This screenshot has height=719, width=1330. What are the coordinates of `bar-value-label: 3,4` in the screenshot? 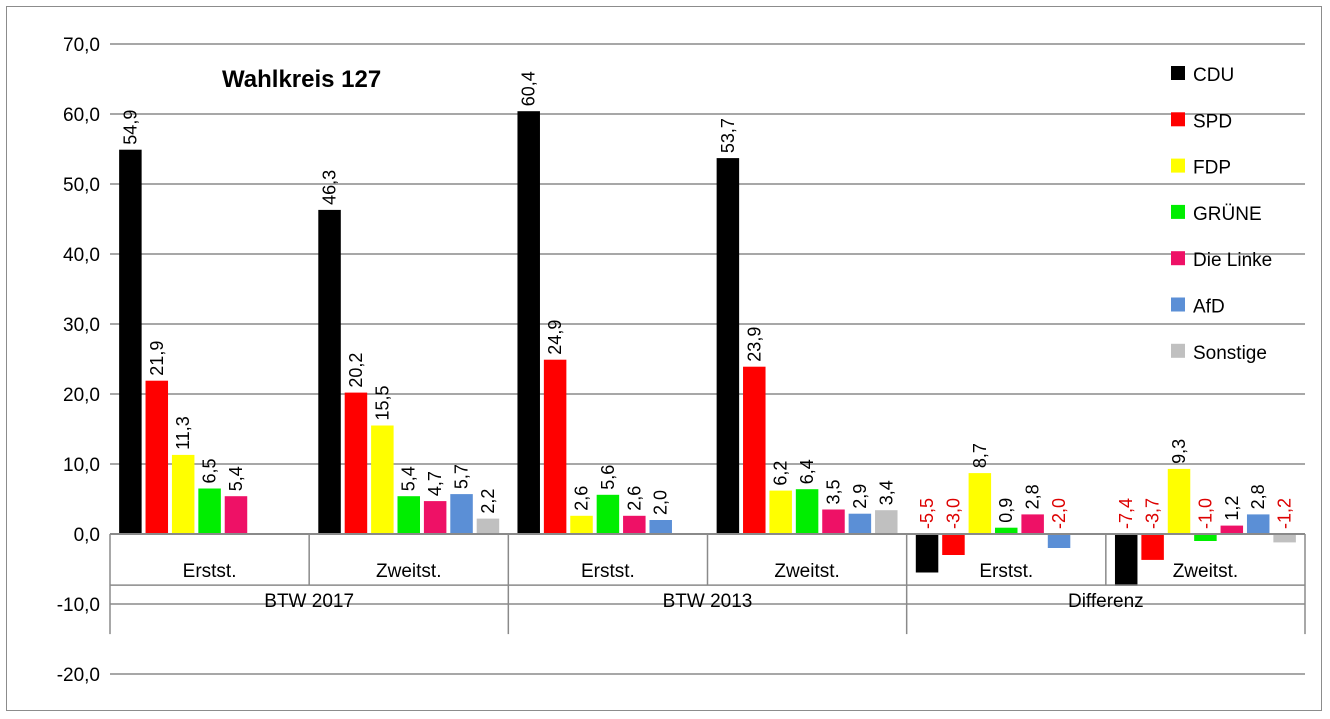 It's located at (886, 492).